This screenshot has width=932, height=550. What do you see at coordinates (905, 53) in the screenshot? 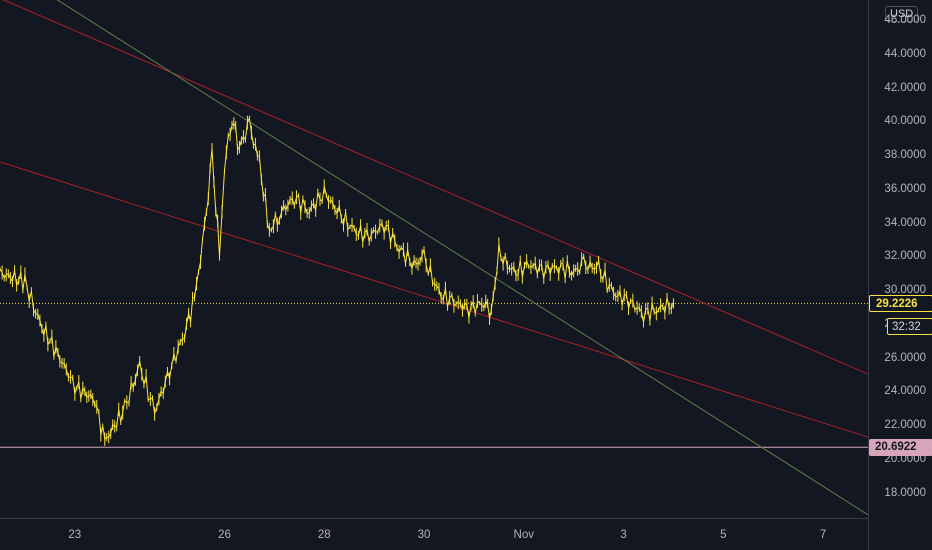
I see `price-tick-label: 44.0000` at bounding box center [905, 53].